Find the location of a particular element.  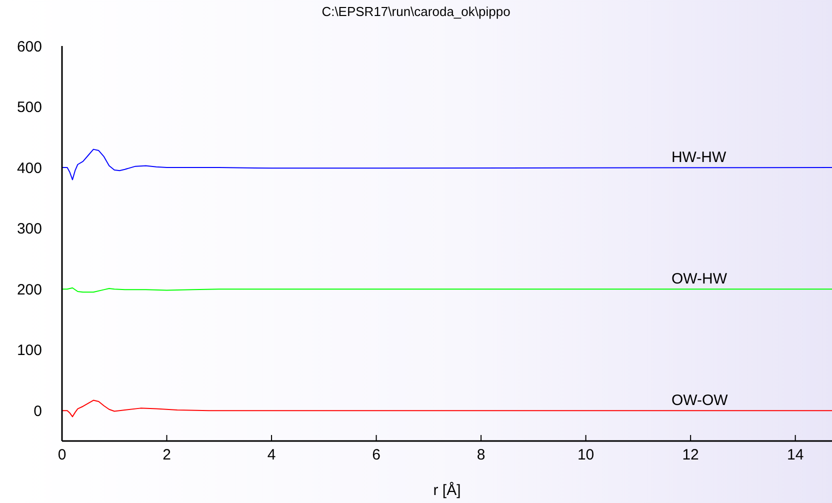

y-tick-label: 400 is located at coordinates (29, 168).